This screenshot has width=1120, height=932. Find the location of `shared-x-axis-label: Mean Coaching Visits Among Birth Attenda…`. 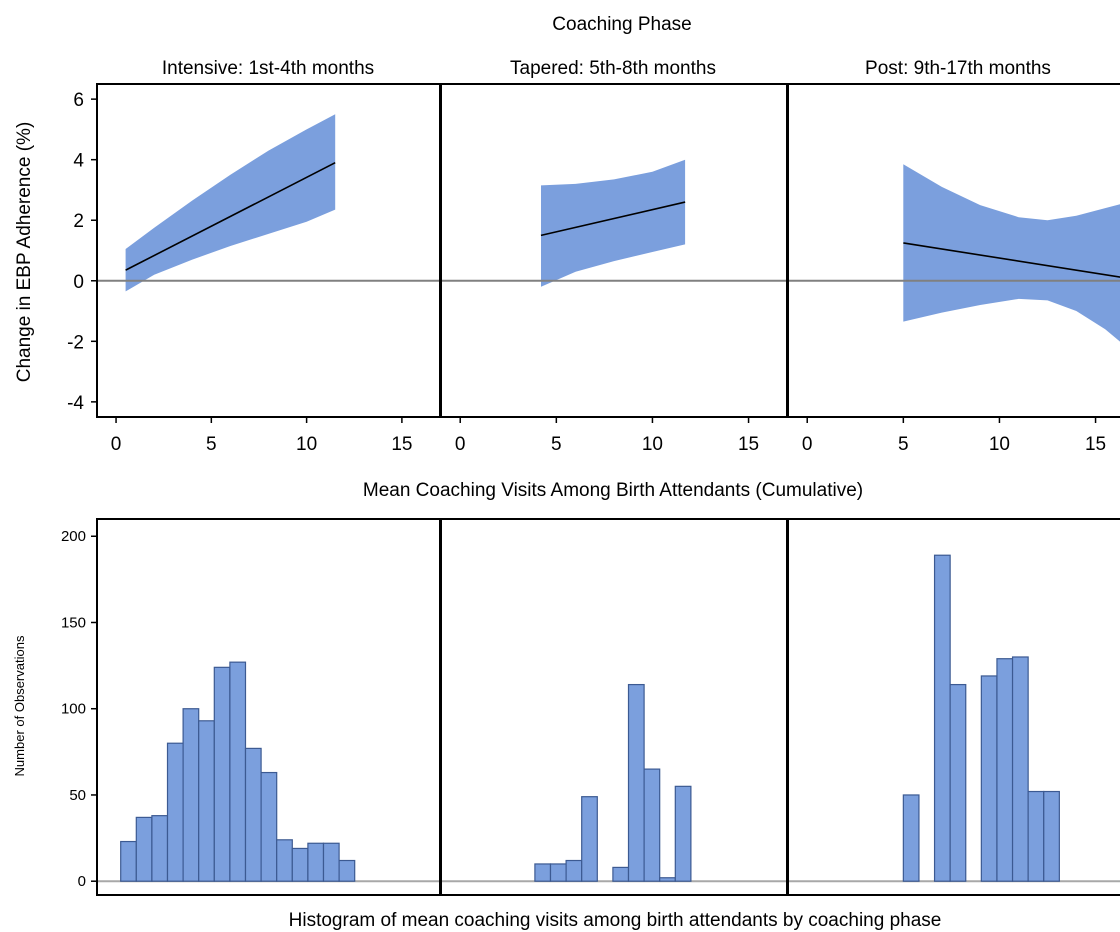

shared-x-axis-label: Mean Coaching Visits Among Birth Attenda… is located at coordinates (613, 490).